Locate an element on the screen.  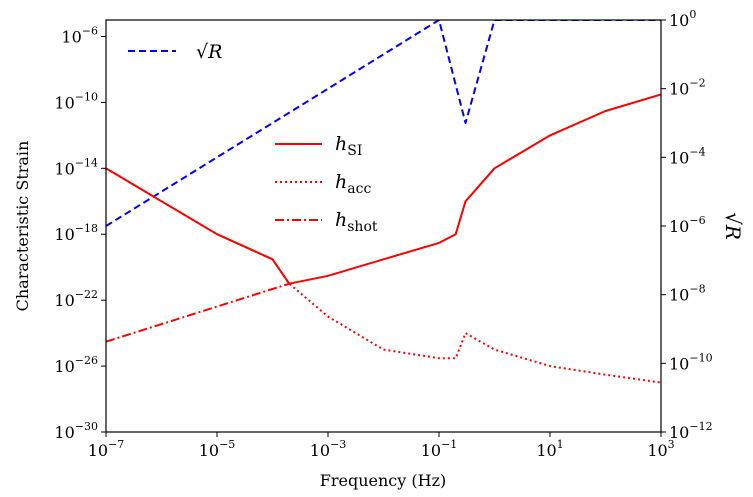
y-tick-label-right: 10⁻¹² is located at coordinates (691, 431).